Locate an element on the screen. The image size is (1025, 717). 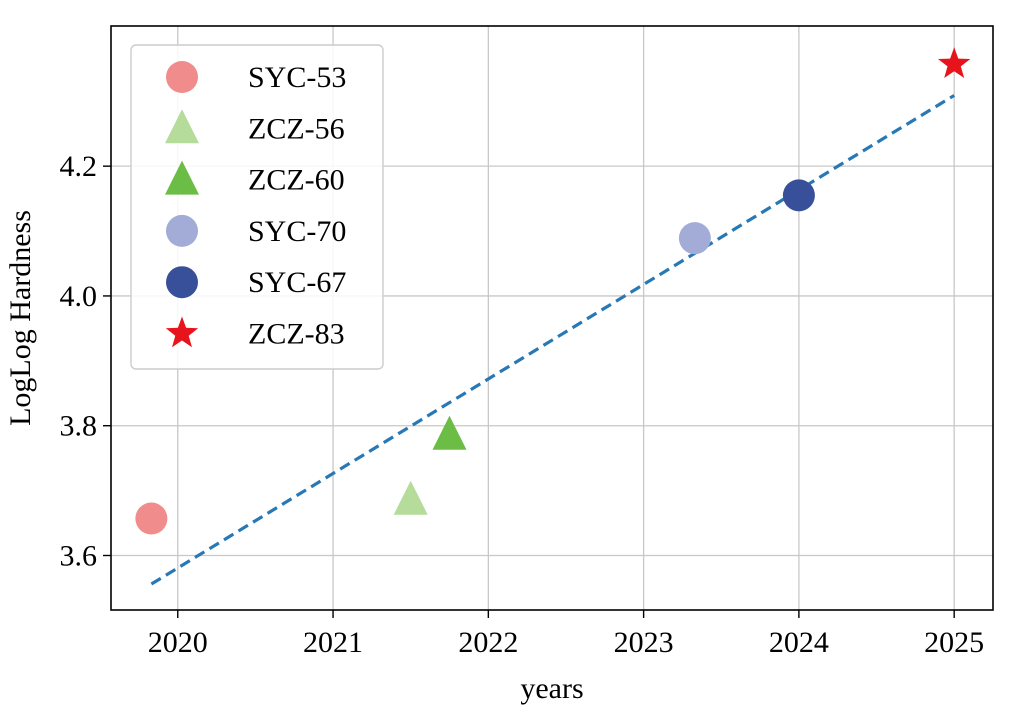
x-tick-label: 2023 is located at coordinates (644, 642).